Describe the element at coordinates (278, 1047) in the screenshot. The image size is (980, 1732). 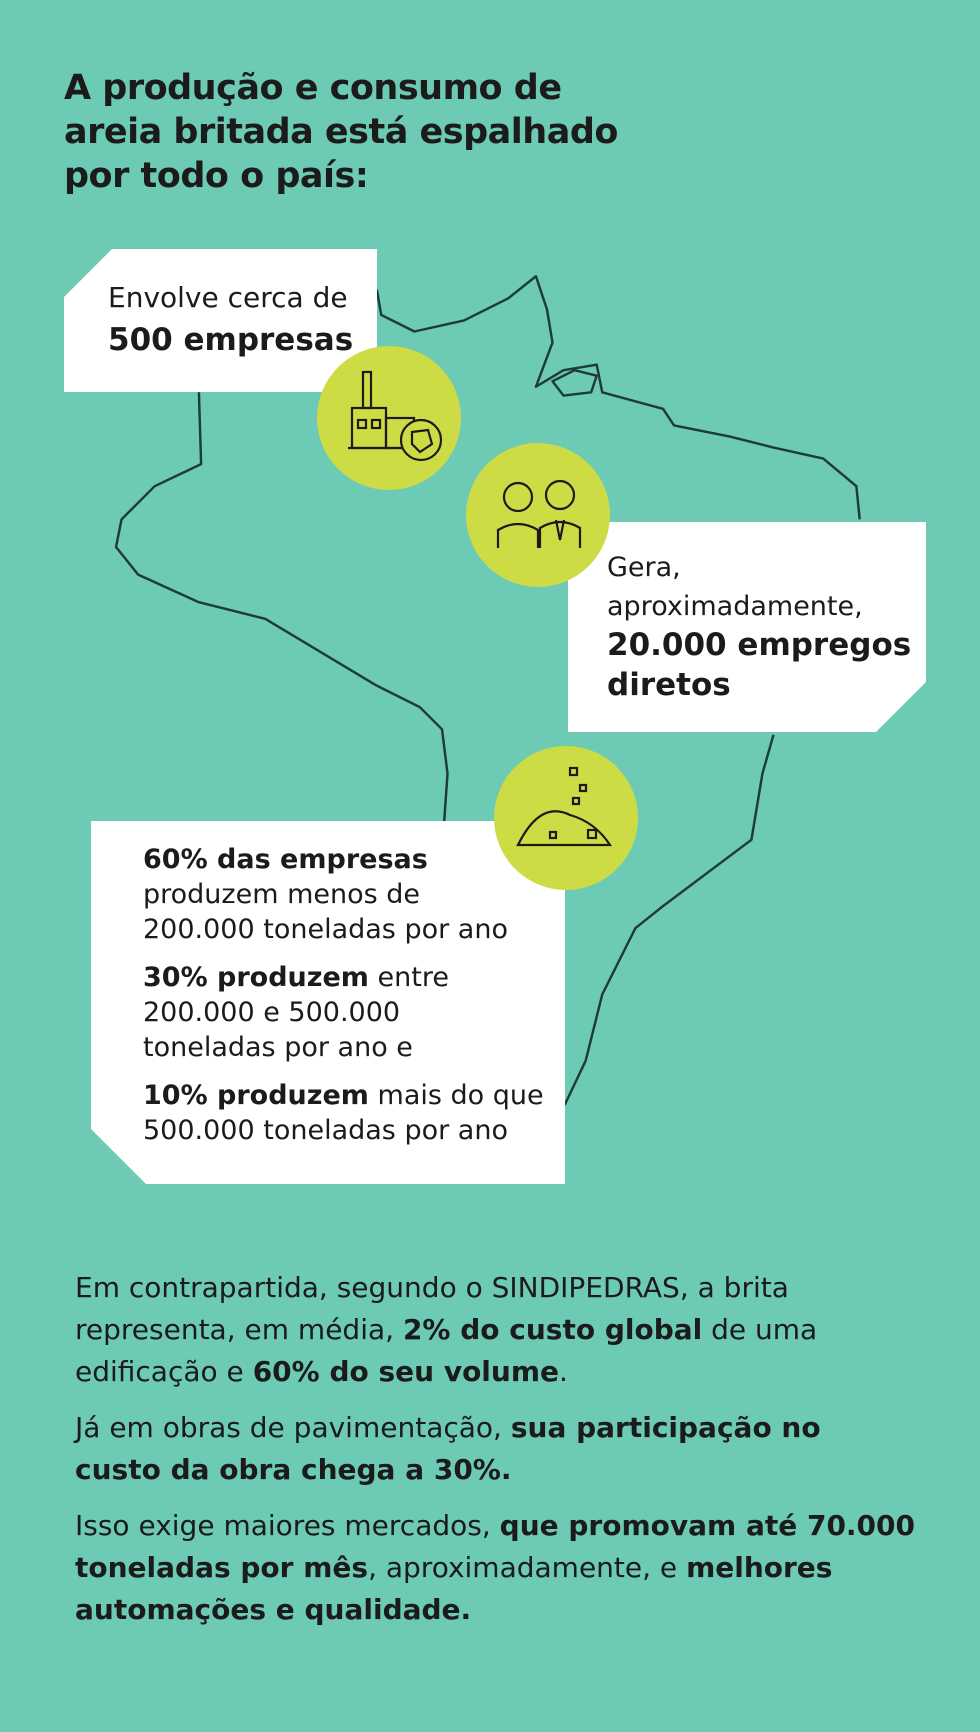
I see `text-segment: toneladas por ano e` at that location.